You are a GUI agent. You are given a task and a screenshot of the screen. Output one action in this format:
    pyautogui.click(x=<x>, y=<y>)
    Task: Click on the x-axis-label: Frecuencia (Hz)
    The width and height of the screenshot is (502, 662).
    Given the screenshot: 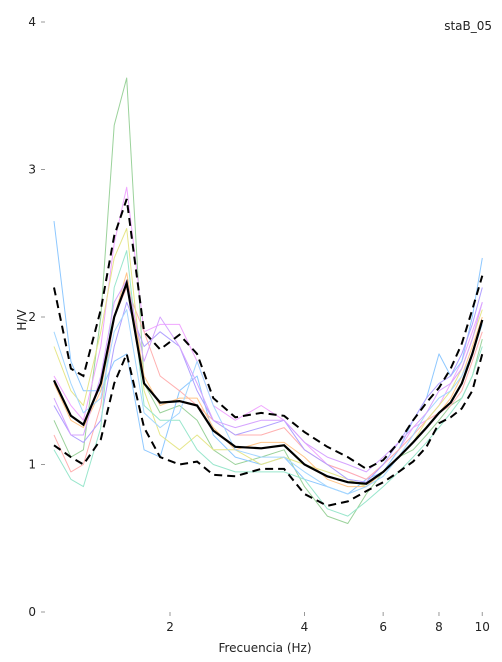 What is the action you would take?
    pyautogui.click(x=264, y=648)
    